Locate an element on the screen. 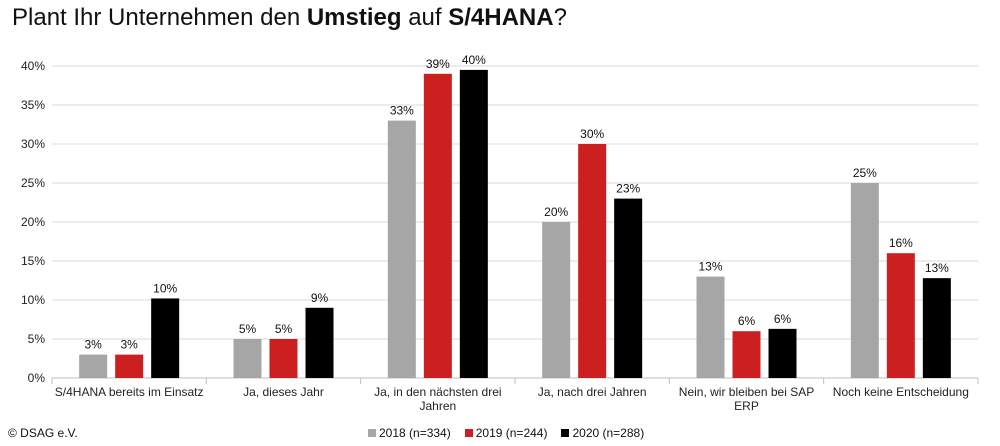 The width and height of the screenshot is (1000, 446). y-tick-label: 10% is located at coordinates (33, 300).